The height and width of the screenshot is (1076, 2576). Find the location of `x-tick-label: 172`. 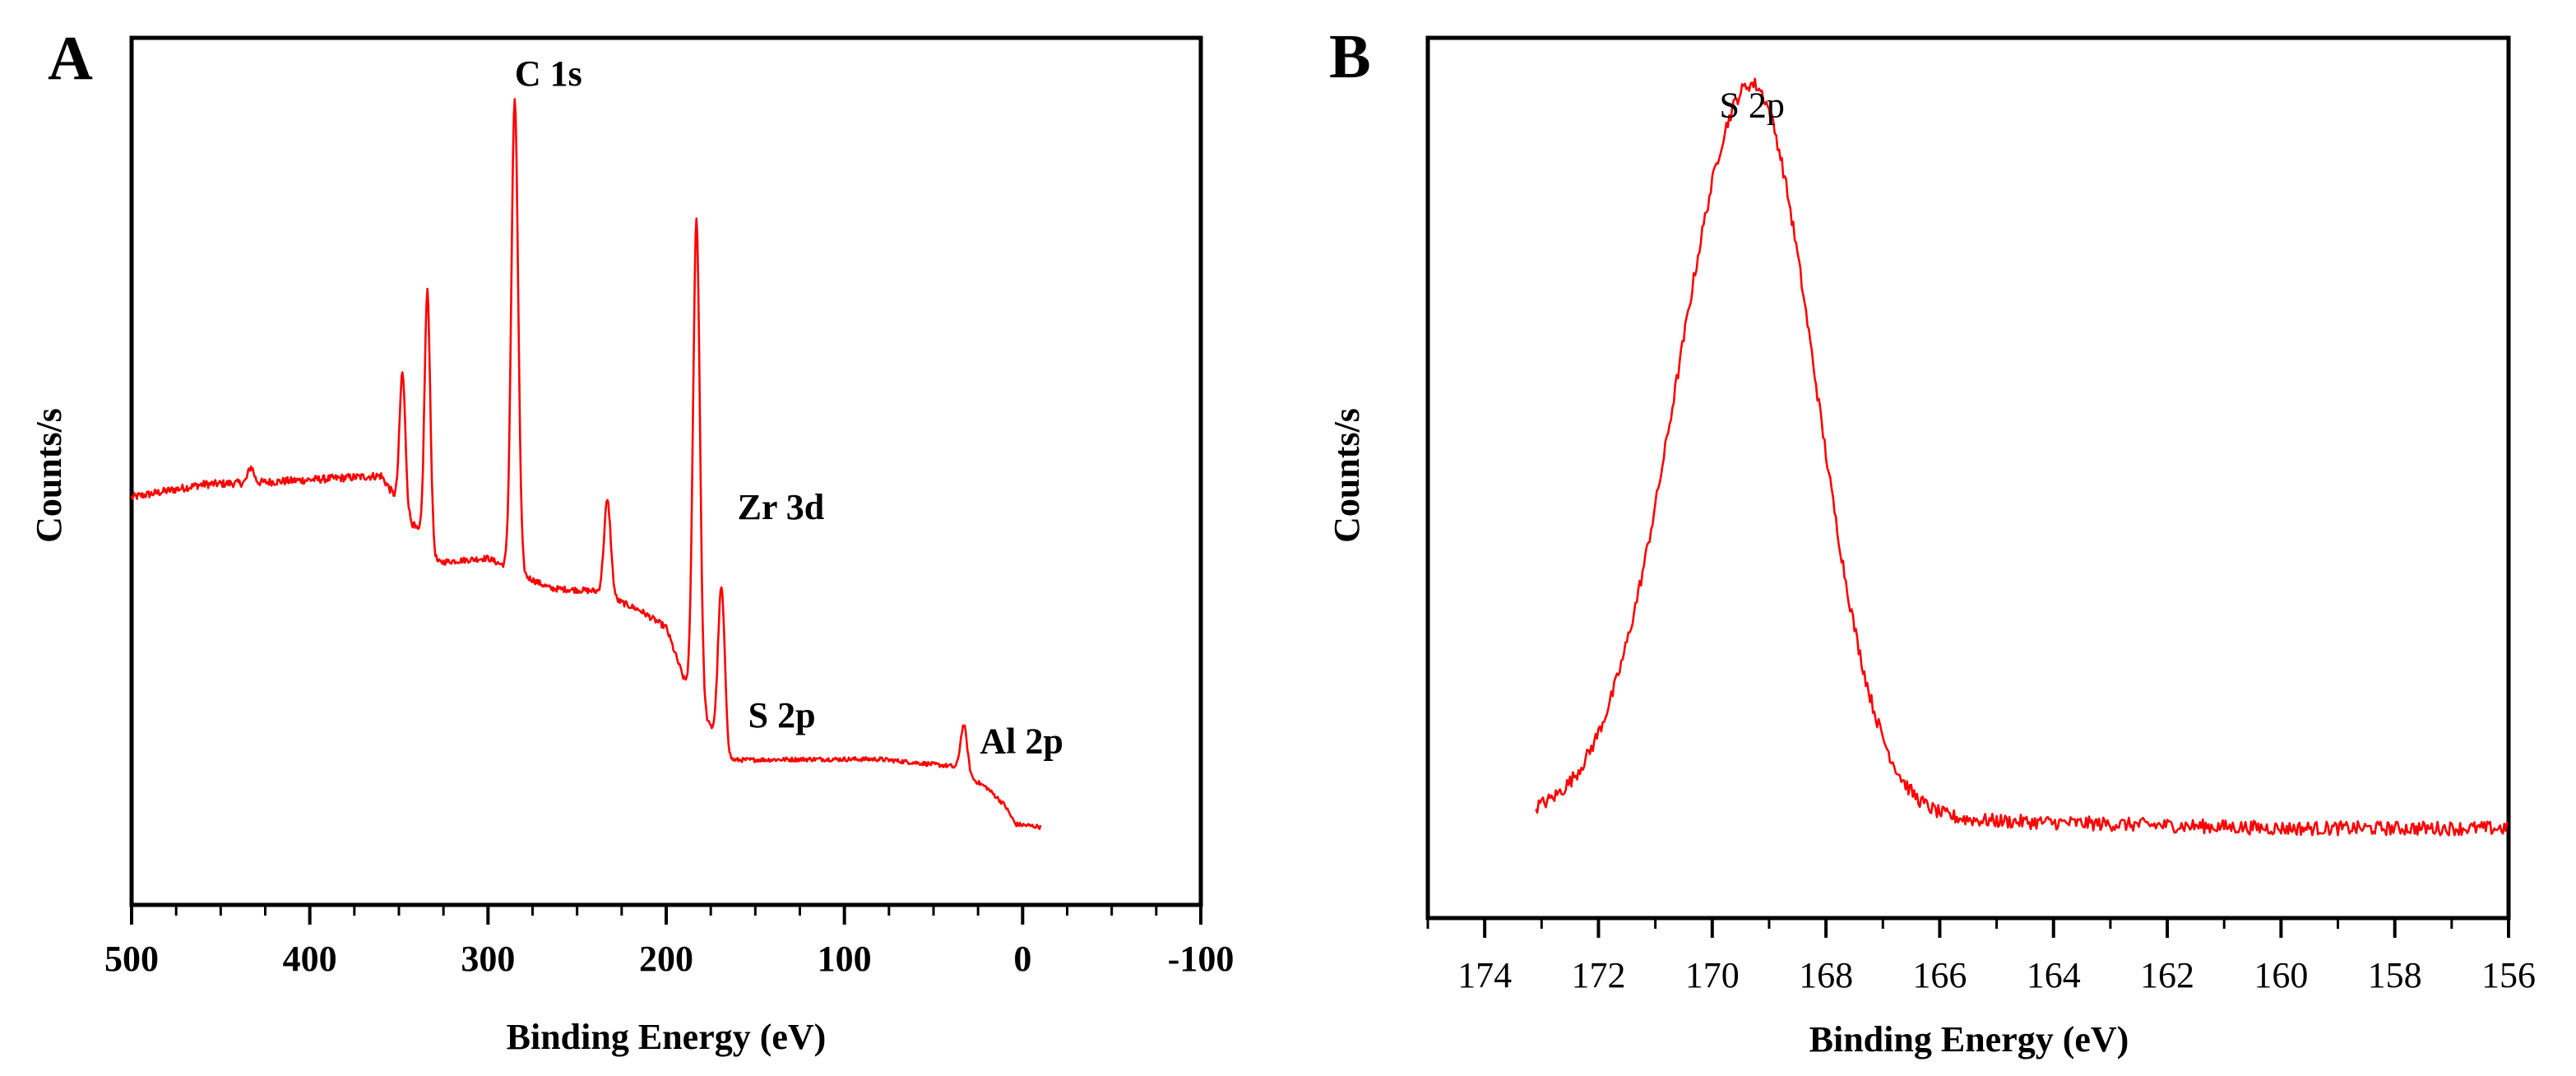

x-tick-label: 172 is located at coordinates (1598, 975).